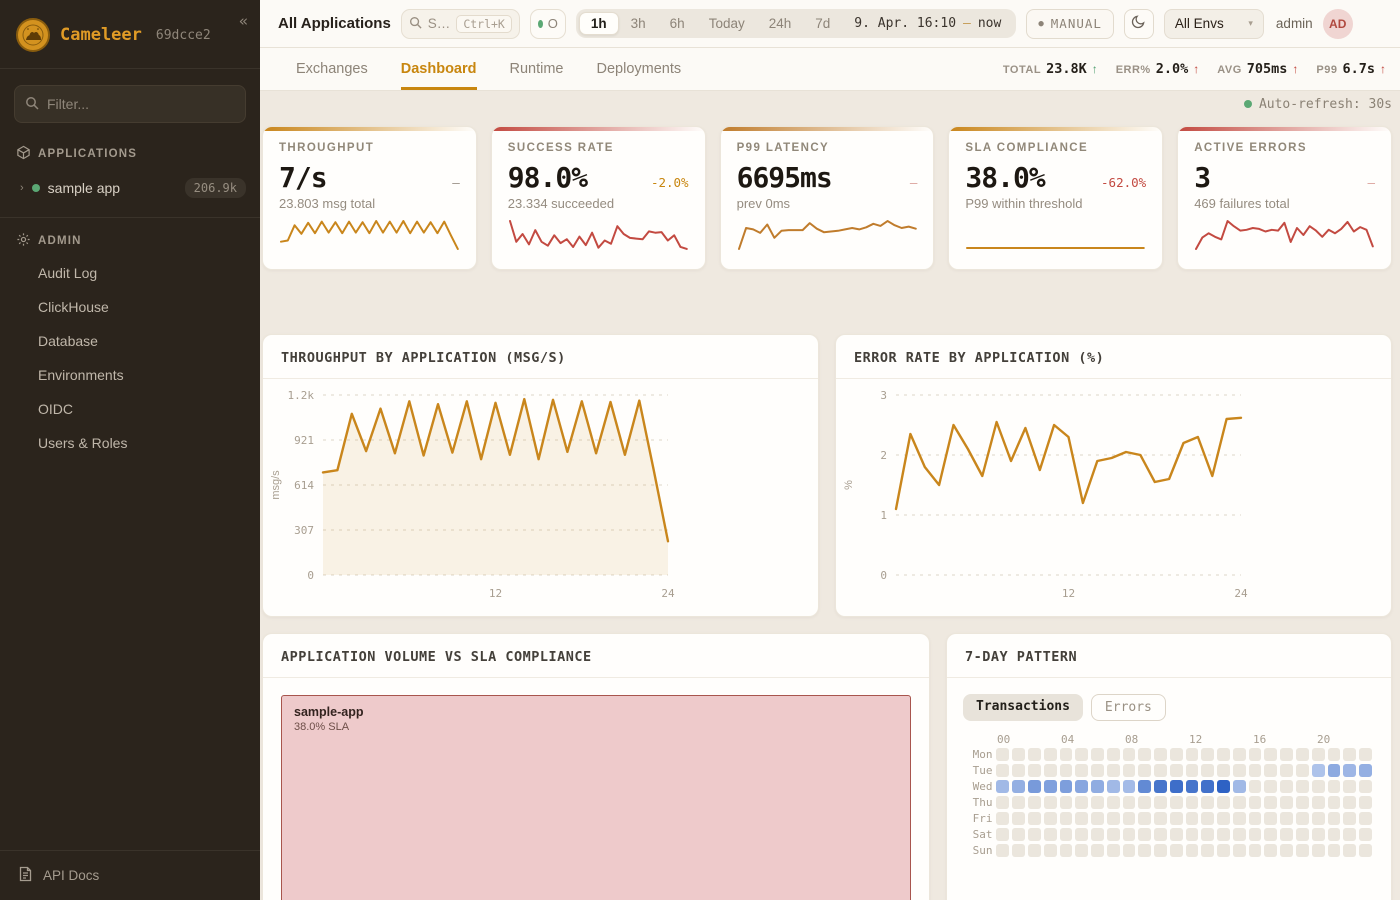  I want to click on svg-text: 0, so click(883, 575).